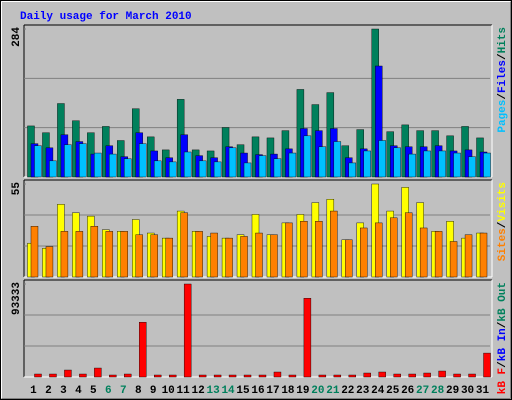 Image resolution: width=512 pixels, height=400 pixels. Describe the element at coordinates (483, 391) in the screenshot. I see `x-tick-label: 31` at that location.